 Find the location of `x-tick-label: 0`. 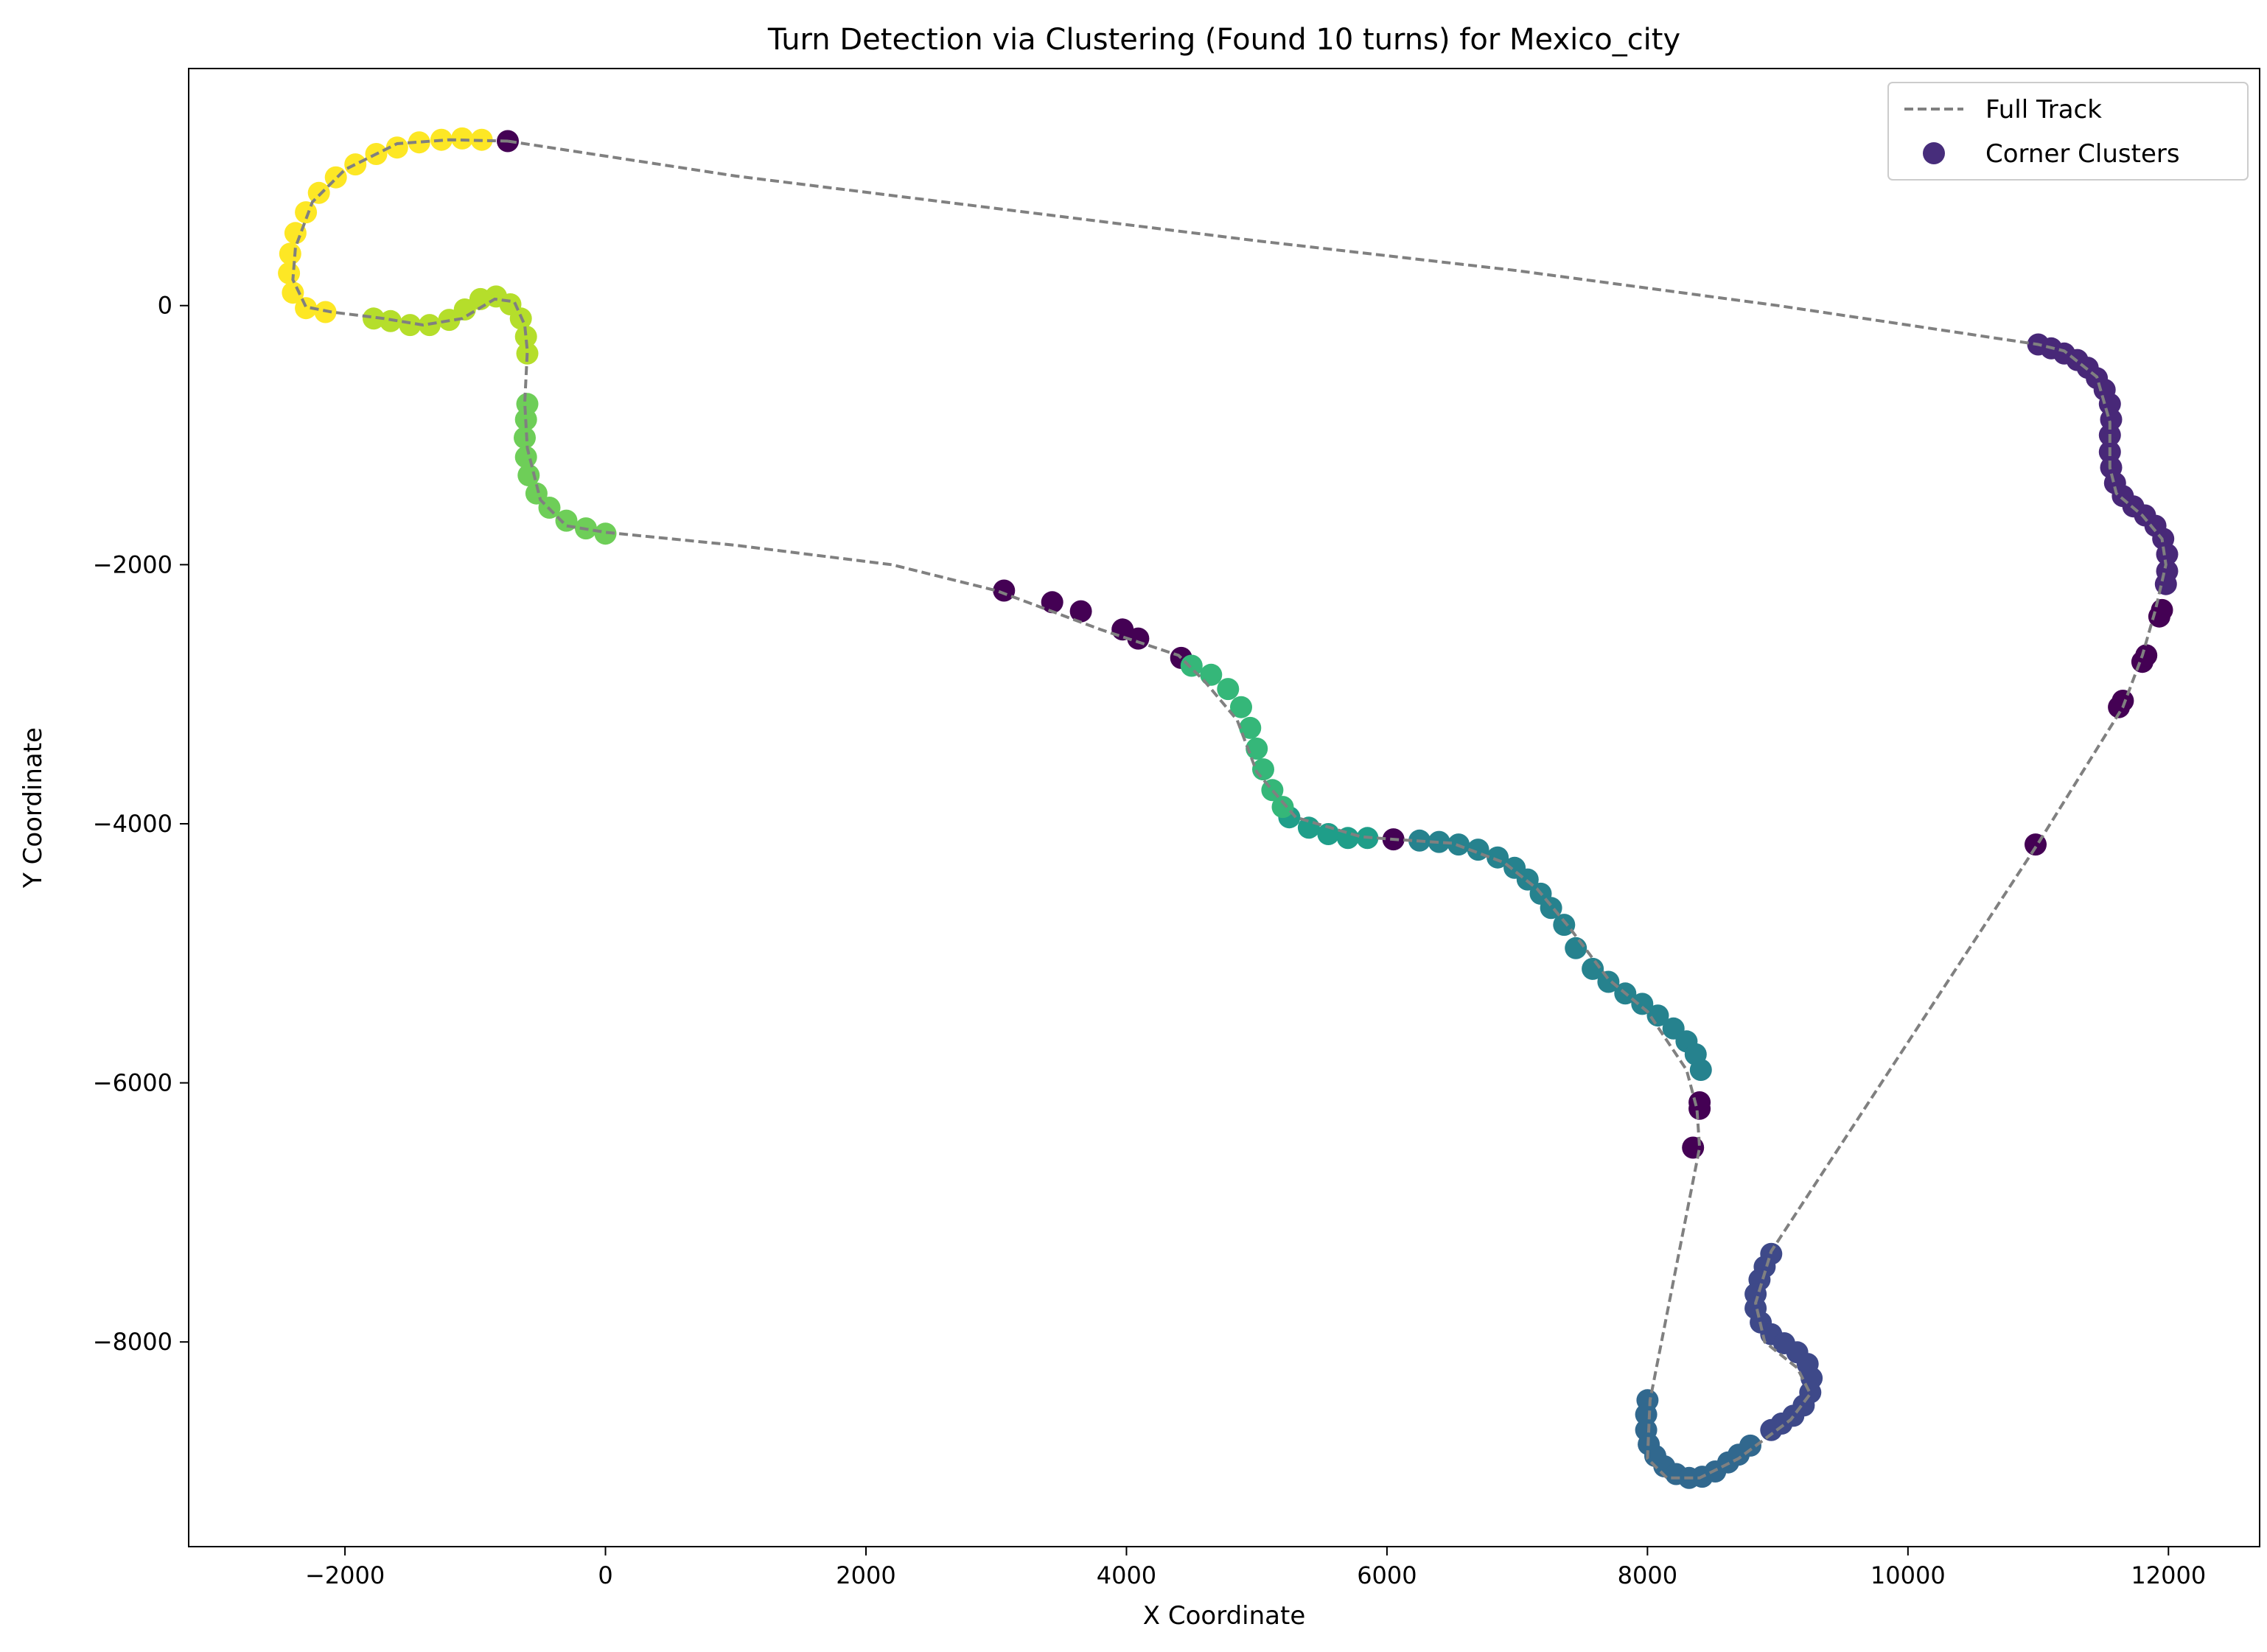

x-tick-label: 0 is located at coordinates (605, 1575).